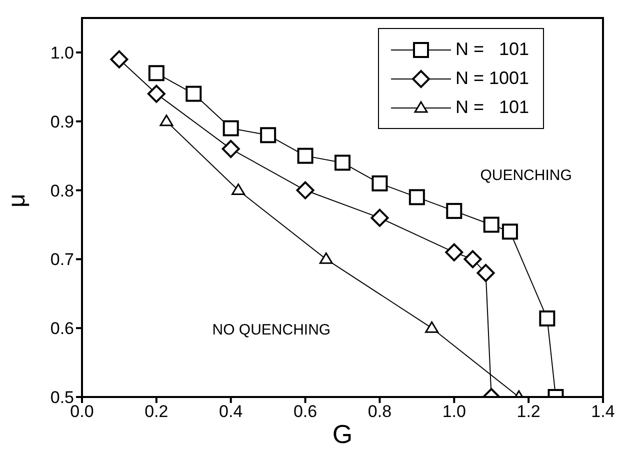  Describe the element at coordinates (271, 329) in the screenshot. I see `annotation: NO QUENCHING` at that location.